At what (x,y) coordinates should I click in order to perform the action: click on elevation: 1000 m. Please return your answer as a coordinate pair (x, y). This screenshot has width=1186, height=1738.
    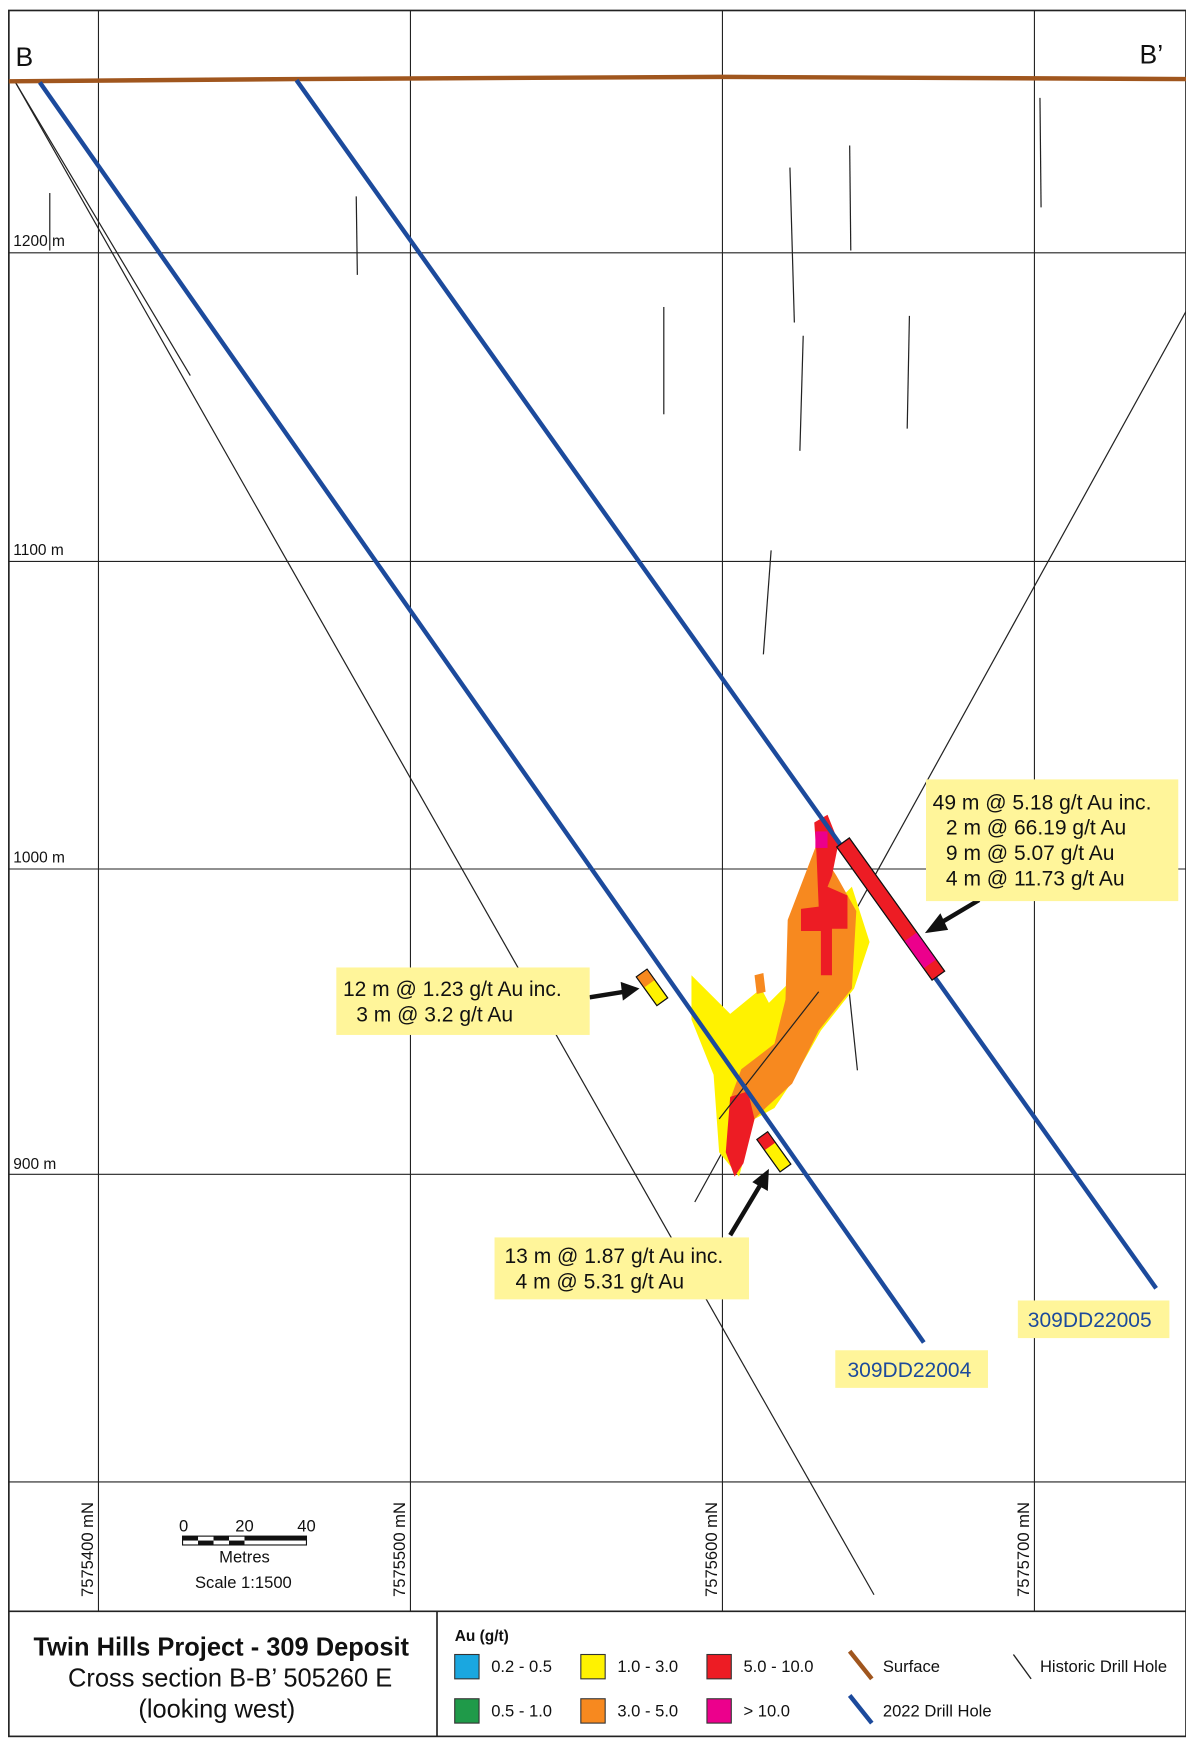
    Looking at the image, I should click on (39, 857).